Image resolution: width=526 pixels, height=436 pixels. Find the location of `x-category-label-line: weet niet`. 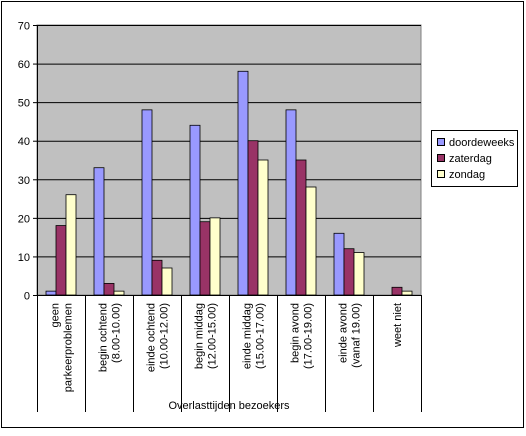

x-category-label-line: weet niet is located at coordinates (398, 325).